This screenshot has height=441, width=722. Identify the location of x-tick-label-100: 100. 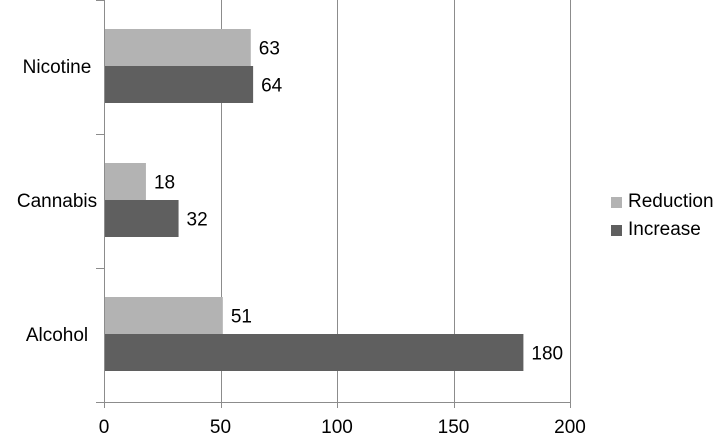
(337, 426).